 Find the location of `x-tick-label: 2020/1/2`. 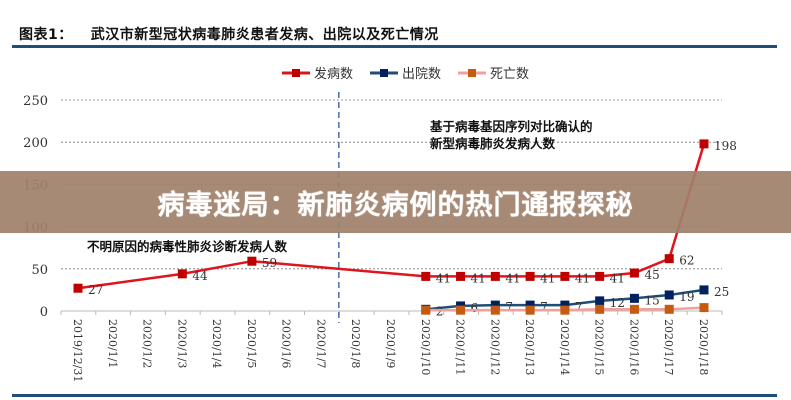

x-tick-label: 2020/1/2 is located at coordinates (147, 343).